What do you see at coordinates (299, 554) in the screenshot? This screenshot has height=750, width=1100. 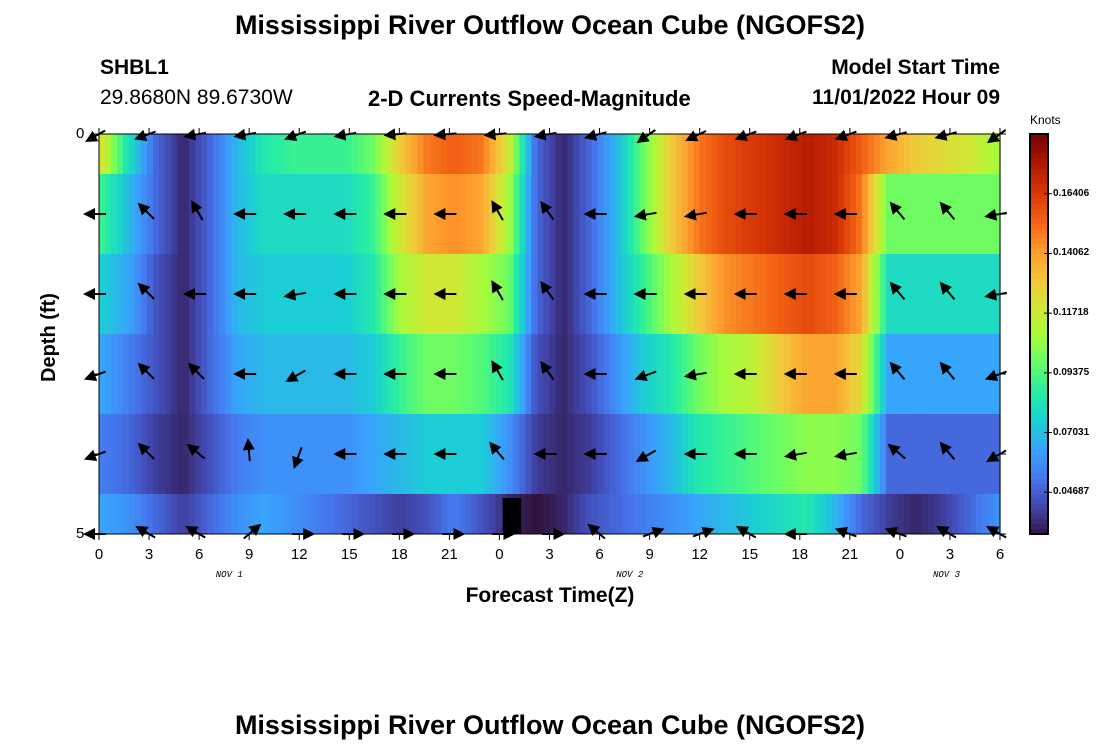 I see `x-tick-label: 12` at bounding box center [299, 554].